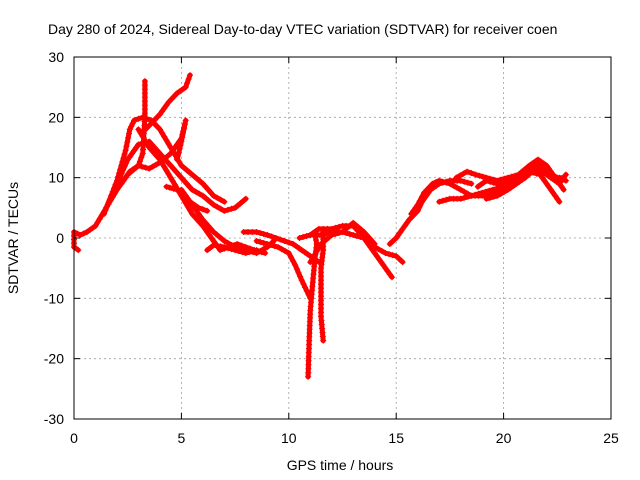  I want to click on y-axis-label: SDTVAR / TECUs, so click(13, 238).